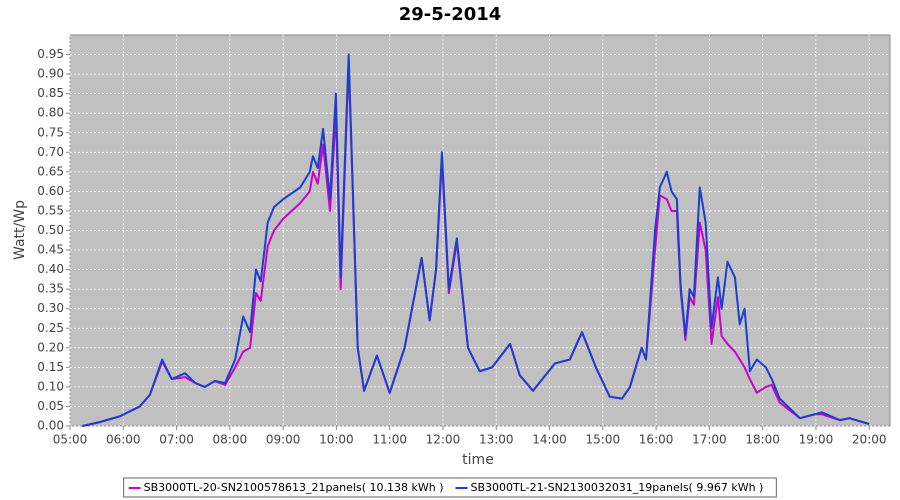 The height and width of the screenshot is (500, 900). Describe the element at coordinates (70, 440) in the screenshot. I see `x-tick-label: 05:00` at that location.